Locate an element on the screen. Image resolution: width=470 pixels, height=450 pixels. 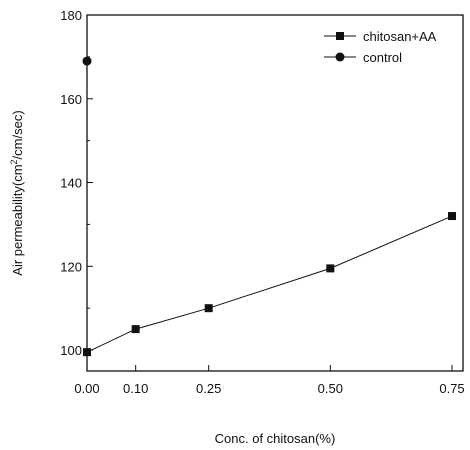
y-axis-label-tail: /cm/sec) is located at coordinates (17, 134).